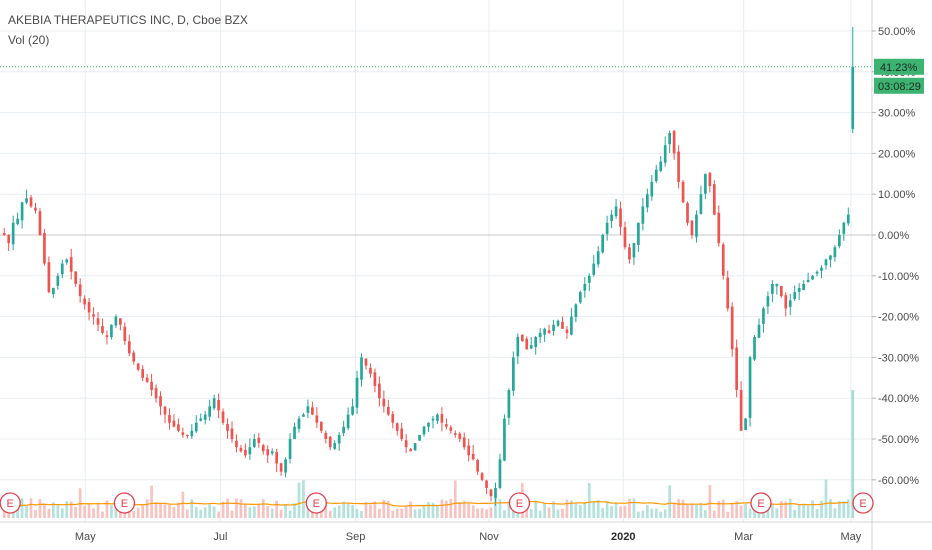 The width and height of the screenshot is (932, 550). I want to click on countdown-tag-label: 03:08:29, so click(899, 87).